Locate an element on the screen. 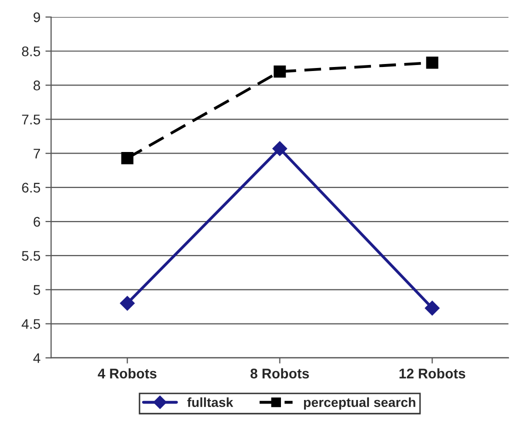 This screenshot has width=511, height=426. legend-label: fulltask is located at coordinates (210, 402).